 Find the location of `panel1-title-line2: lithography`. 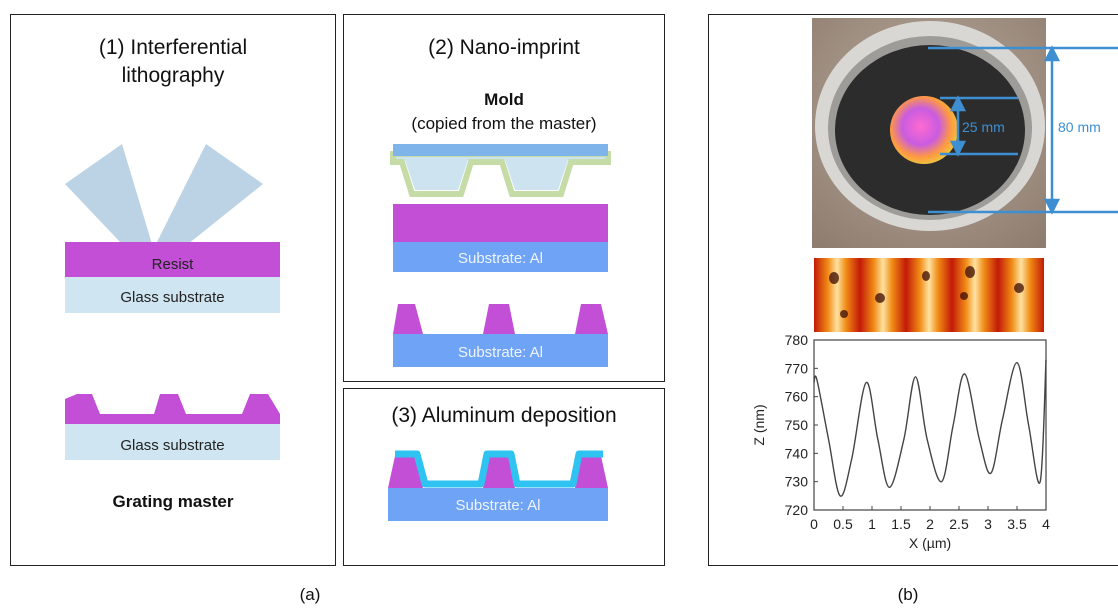

panel1-title-line2: lithography is located at coordinates (173, 75).